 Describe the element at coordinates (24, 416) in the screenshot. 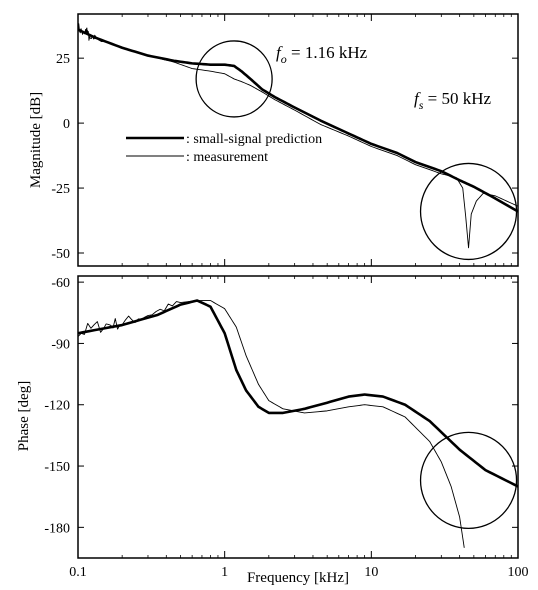

I see `phase-y-axis-label: Phase [deg]` at that location.